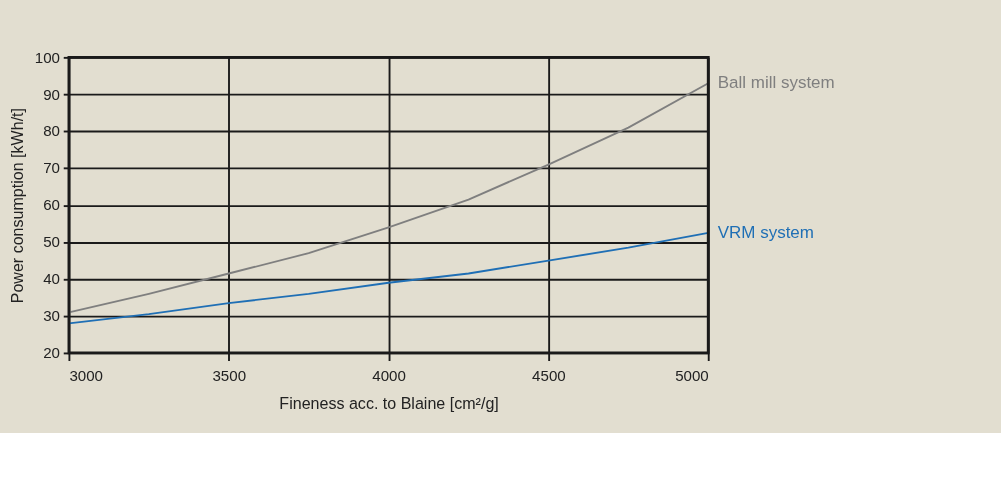 This screenshot has height=486, width=1001. Describe the element at coordinates (51, 131) in the screenshot. I see `y-tick-label: 80` at that location.